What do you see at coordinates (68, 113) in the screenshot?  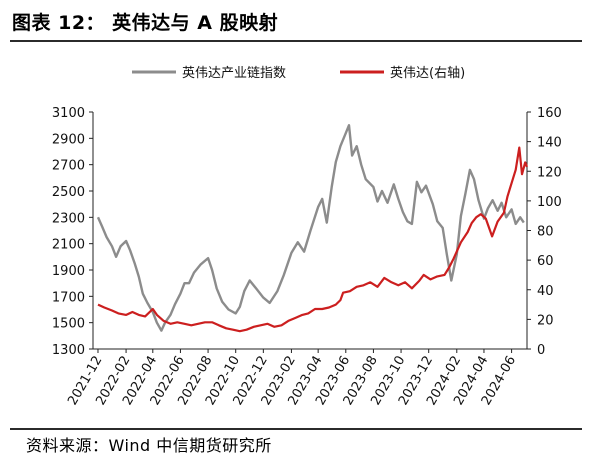 I see `y-left-tick-label: 3100` at bounding box center [68, 113].